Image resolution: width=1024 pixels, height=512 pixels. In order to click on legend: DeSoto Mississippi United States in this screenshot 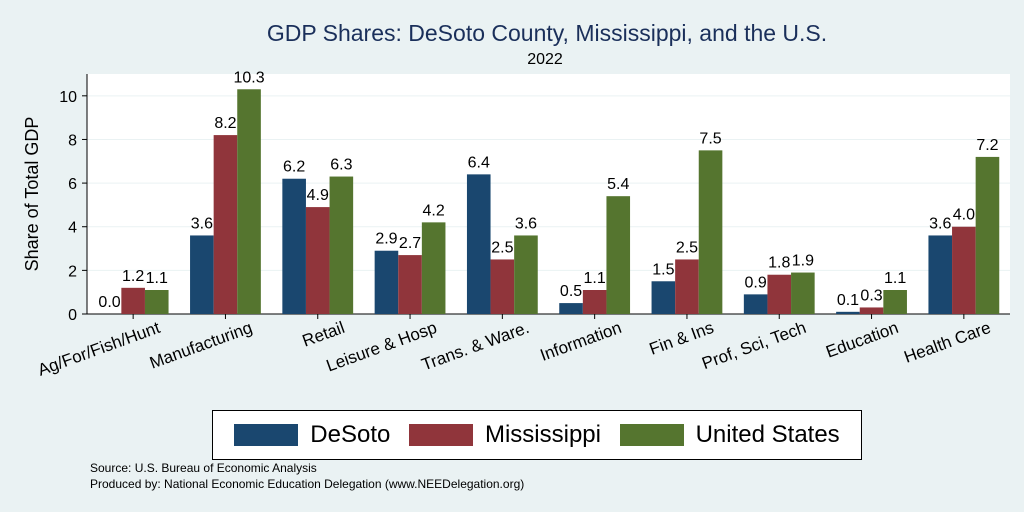, I will do `click(537, 435)`.